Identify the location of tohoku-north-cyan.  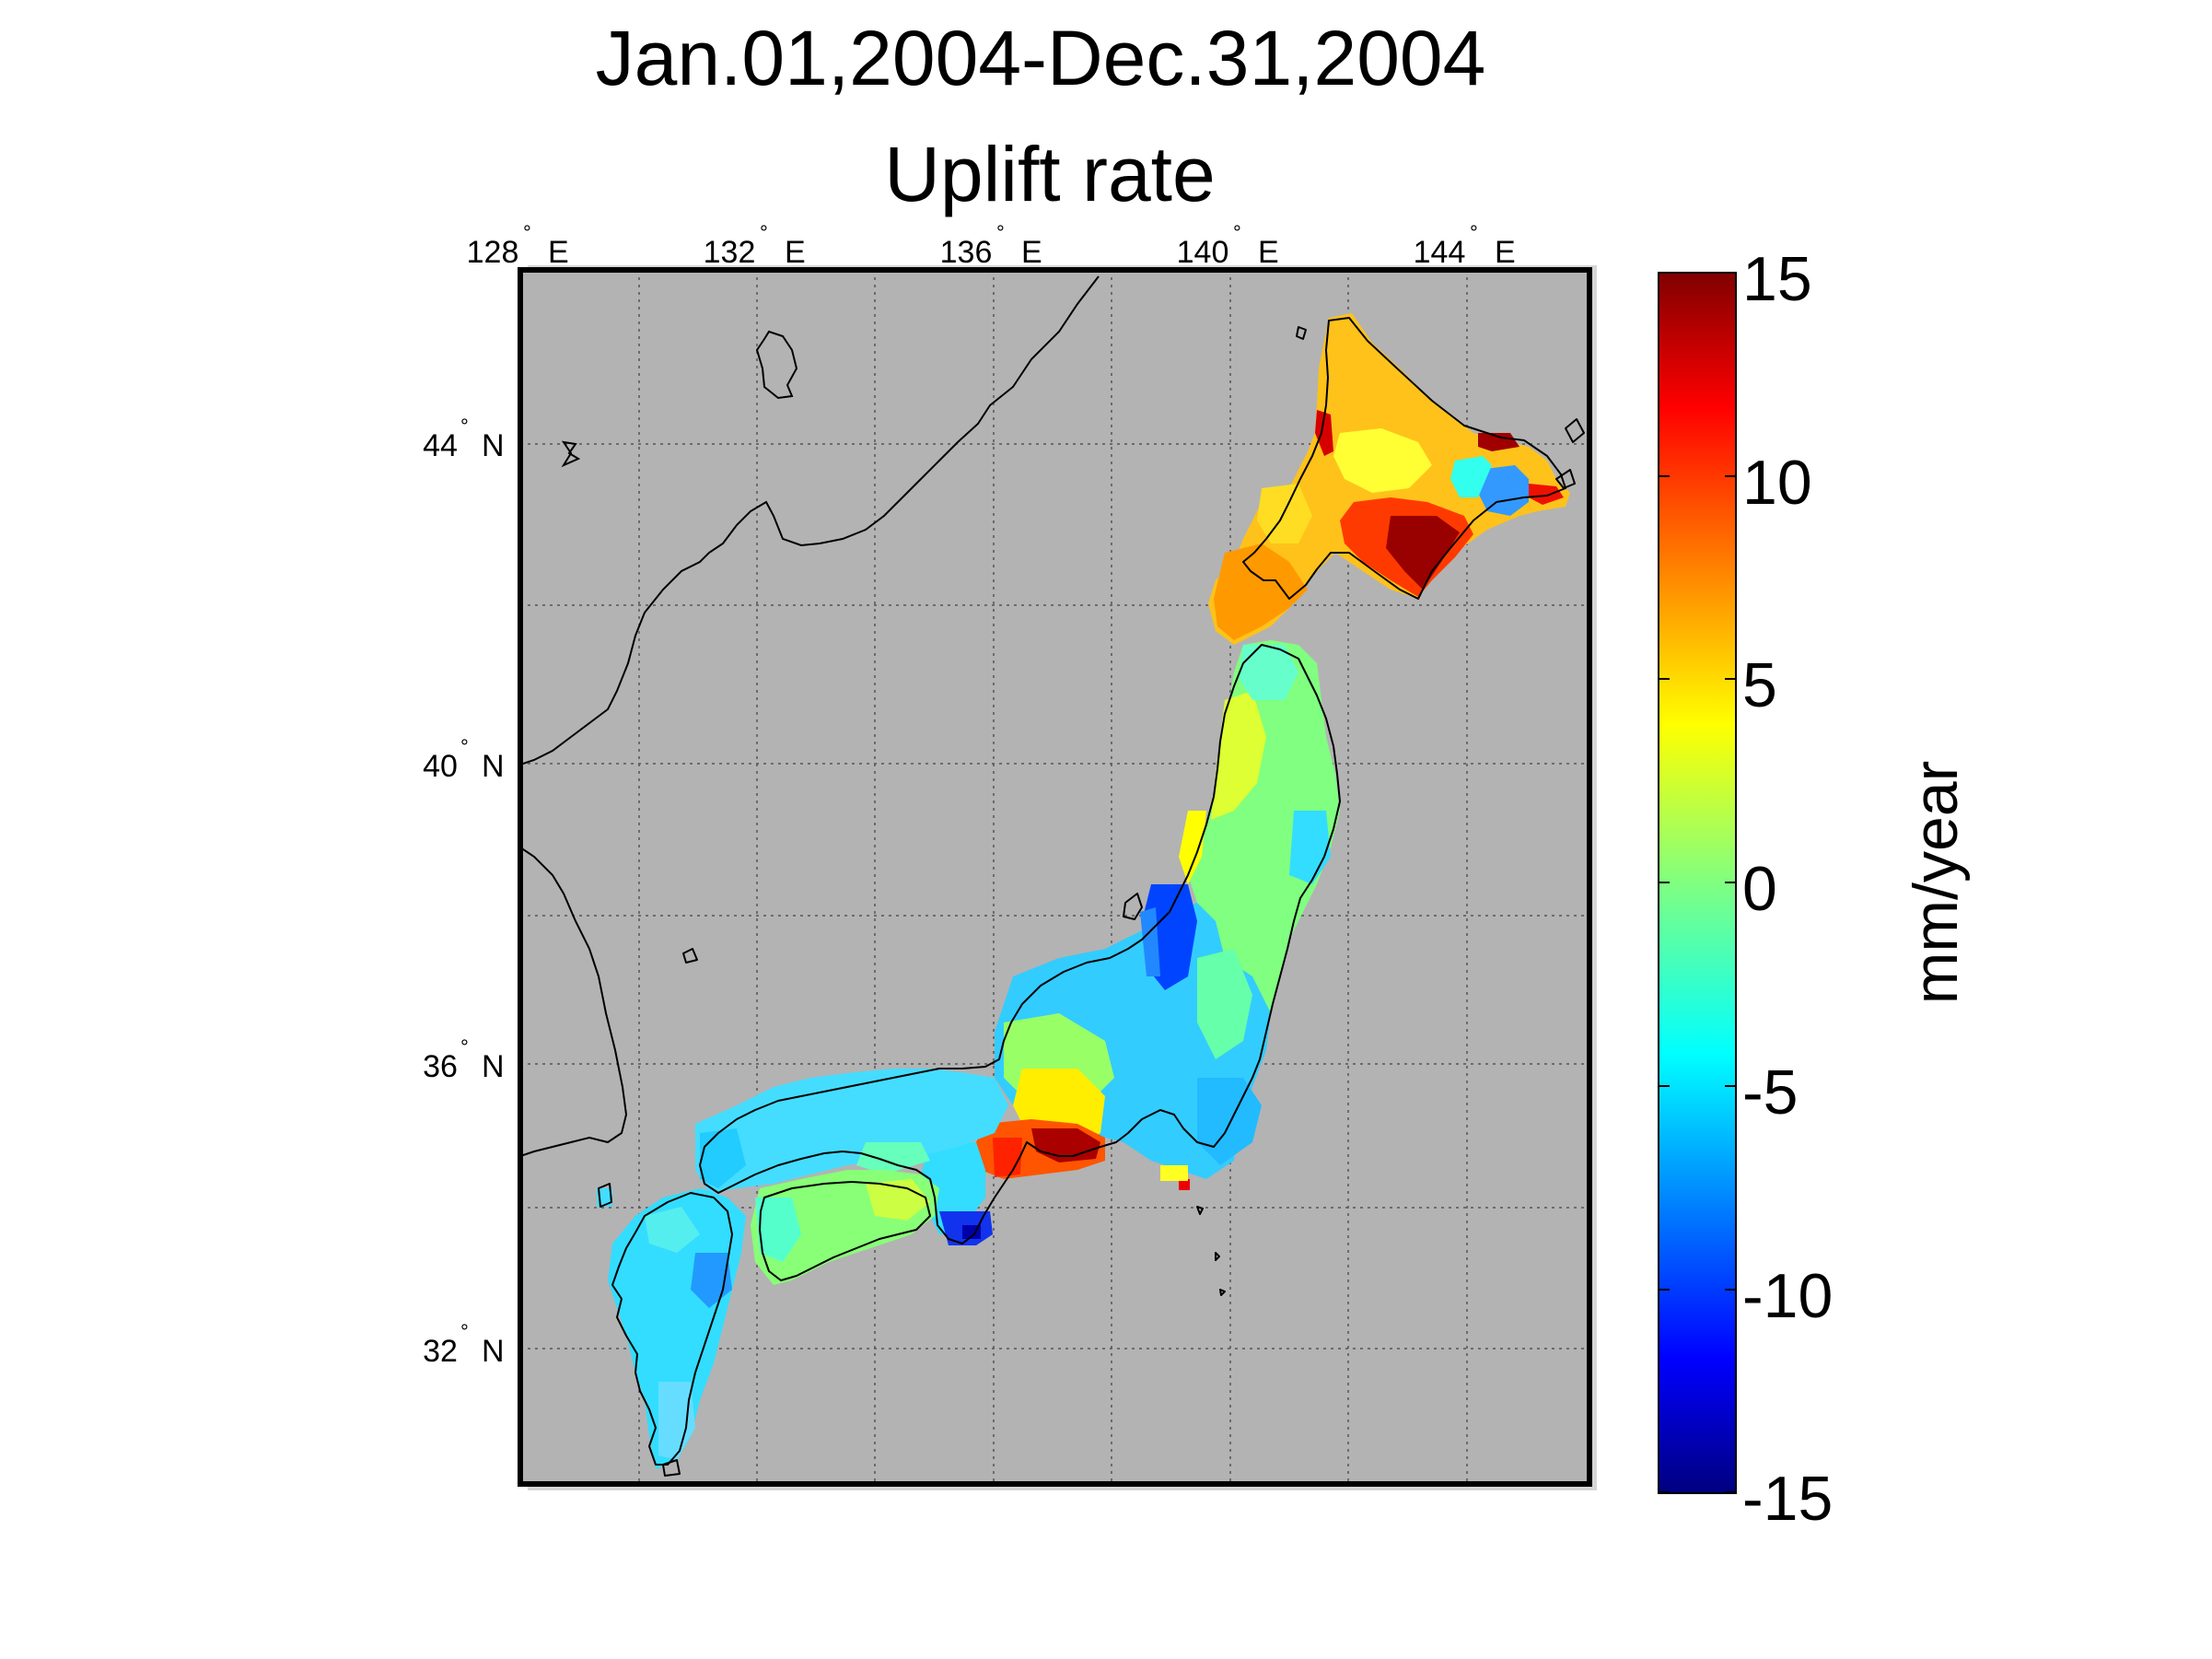
(1269, 672).